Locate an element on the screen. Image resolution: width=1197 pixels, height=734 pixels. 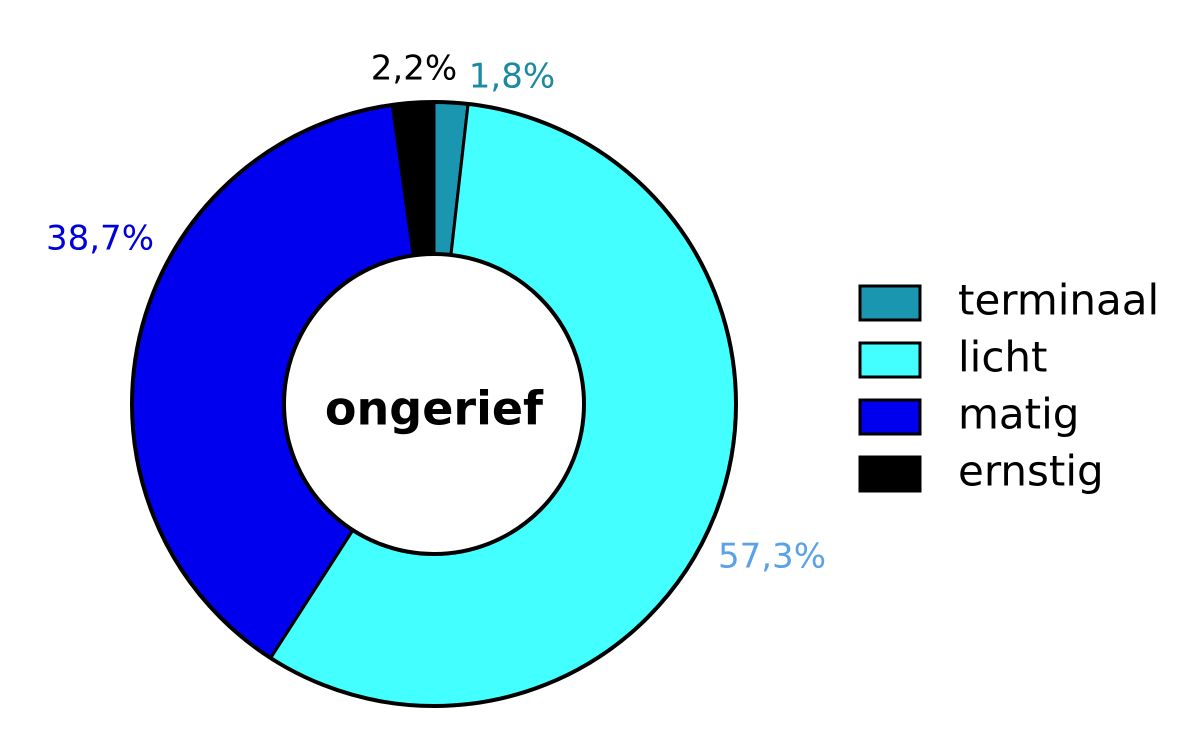
legend-label-licht: licht is located at coordinates (1003, 357).